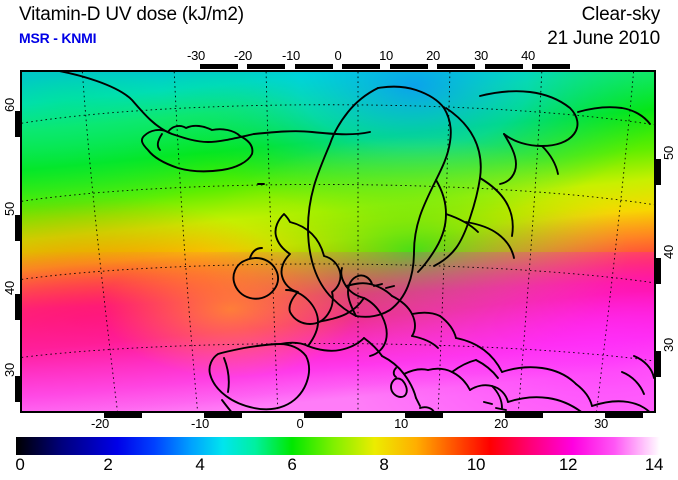  Describe the element at coordinates (9, 370) in the screenshot. I see `axis-label-left-30: 30` at that location.